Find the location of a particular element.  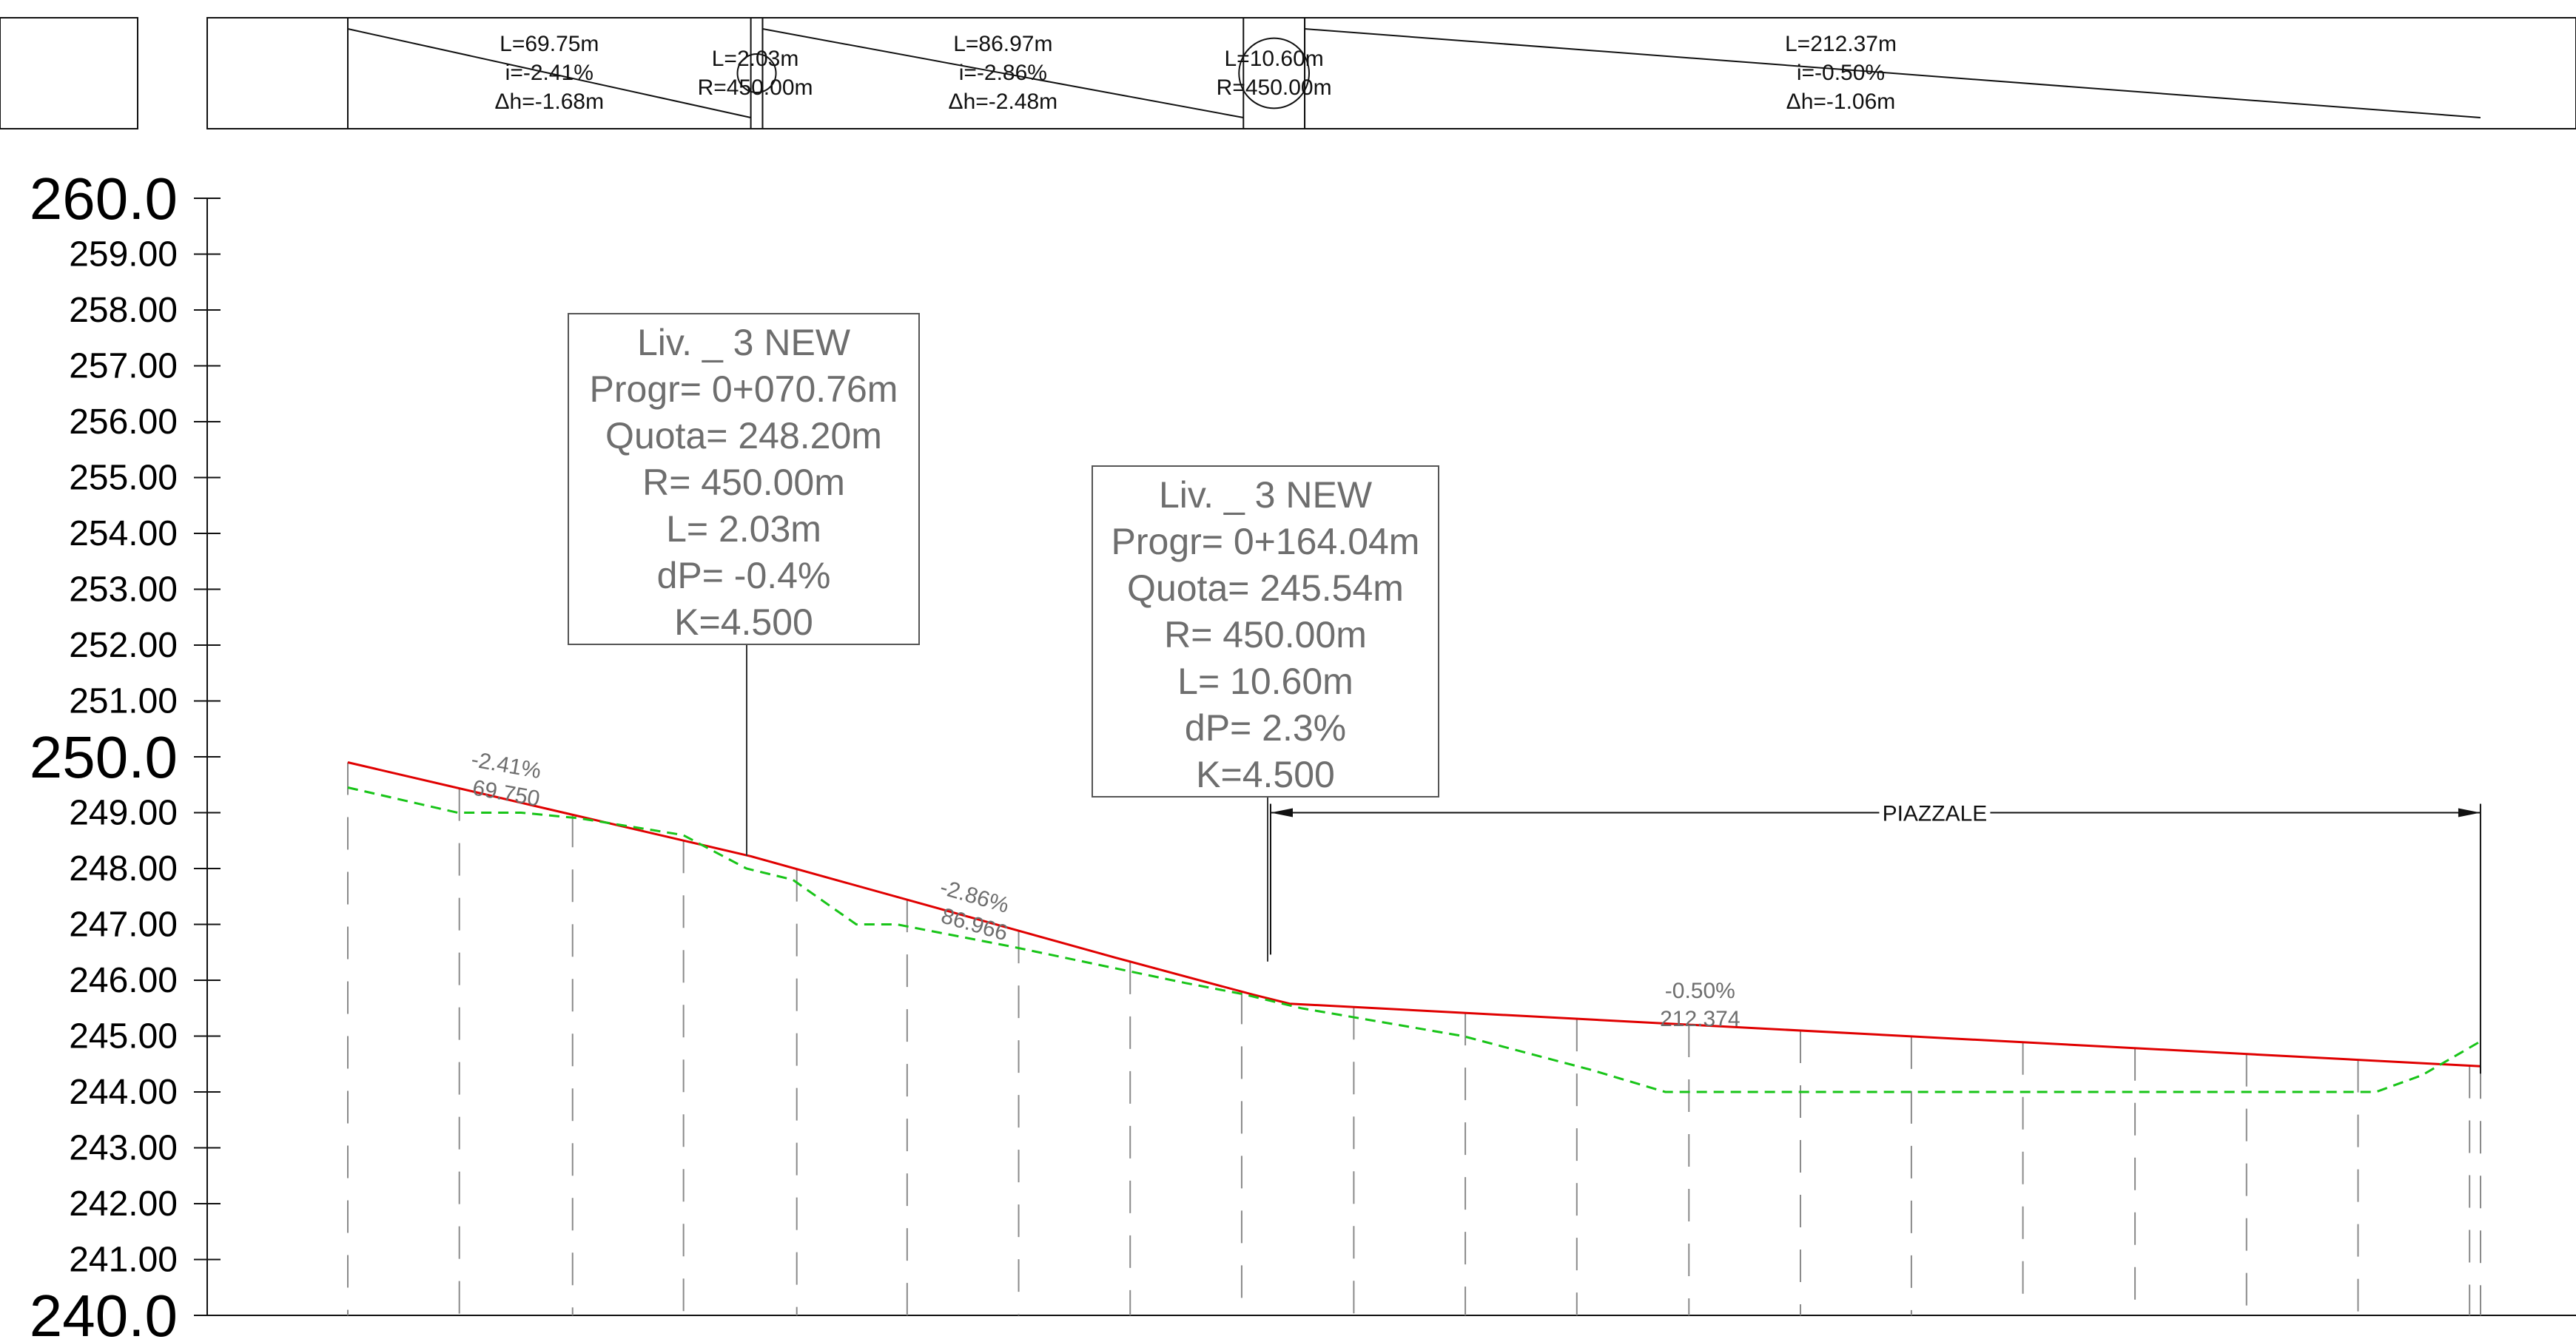

band-slope-grade: i=-0.50% is located at coordinates (1841, 73).